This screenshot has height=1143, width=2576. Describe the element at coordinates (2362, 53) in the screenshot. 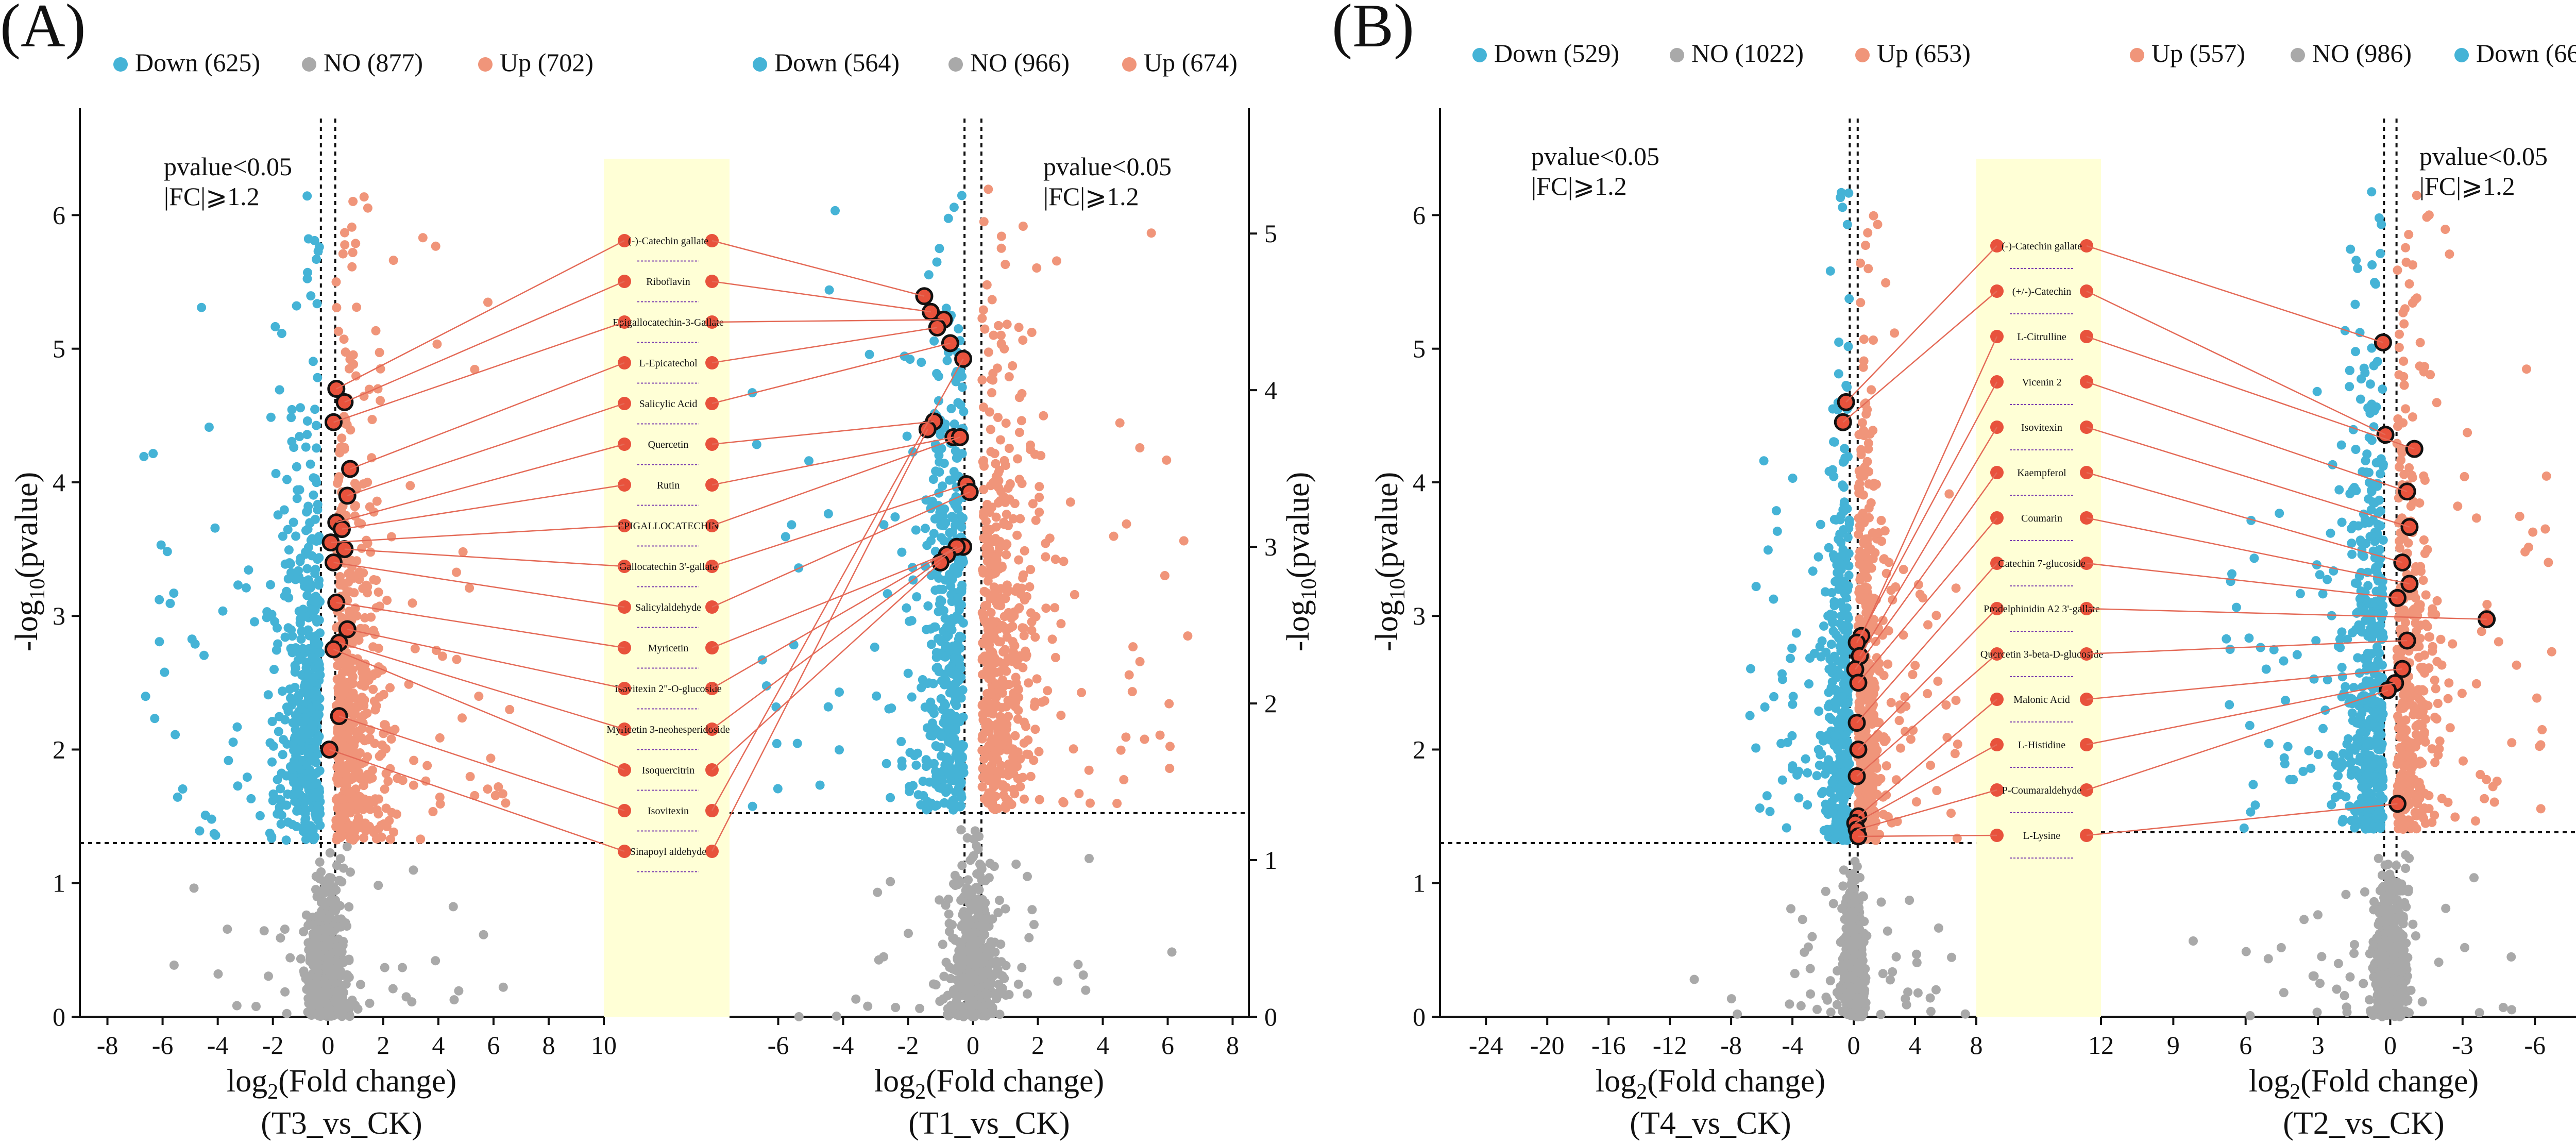

I see `legend-label: NO (986)` at that location.